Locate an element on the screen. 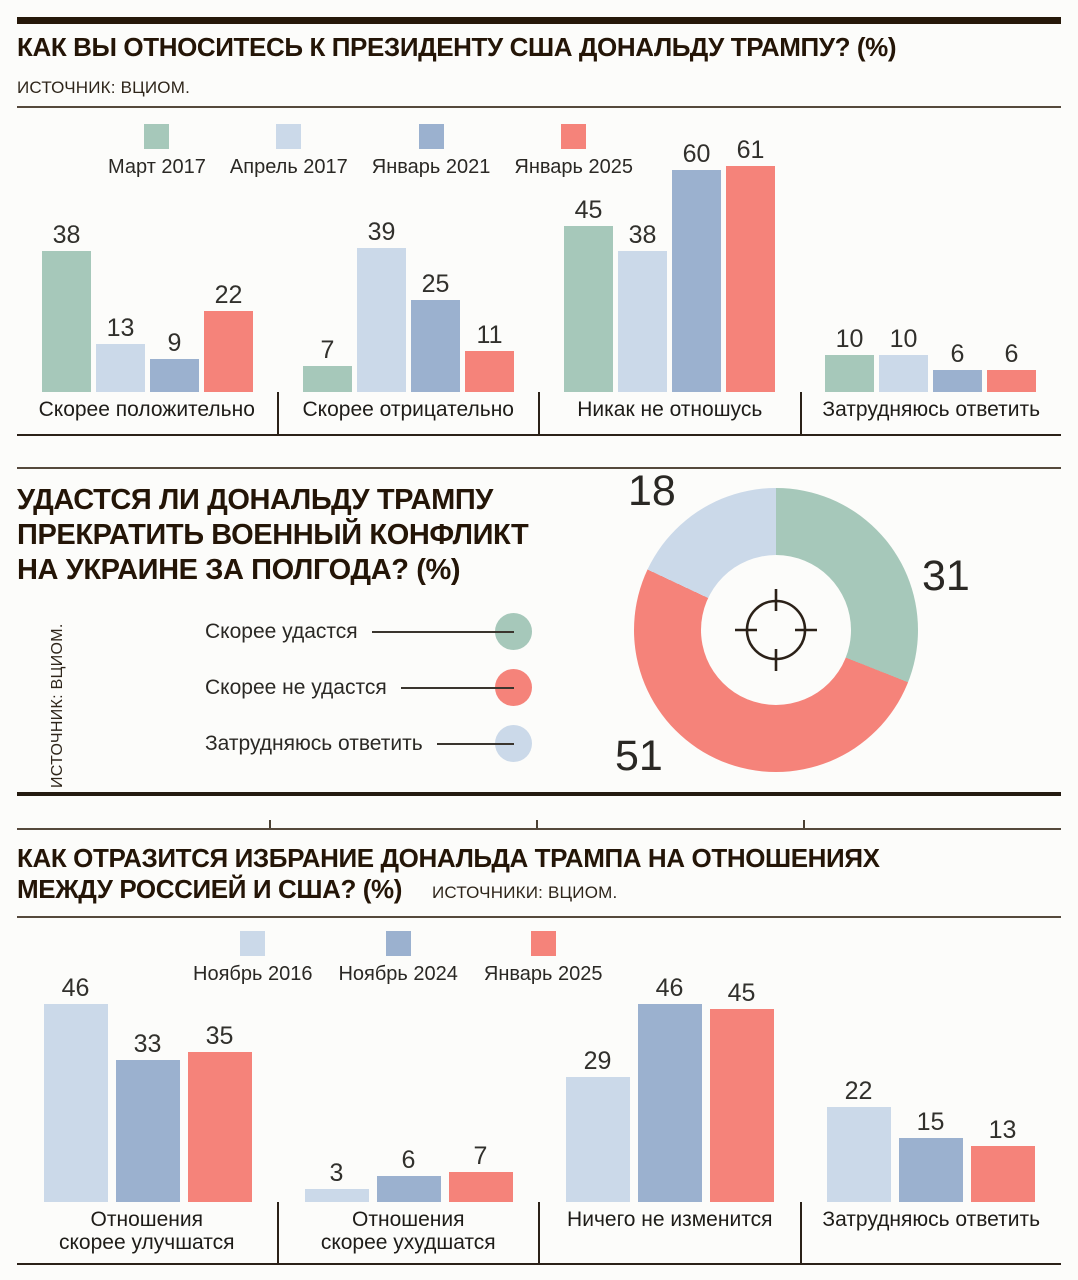 The width and height of the screenshot is (1078, 1280). donut-legend-item: Скорее удастся is located at coordinates (368, 631).